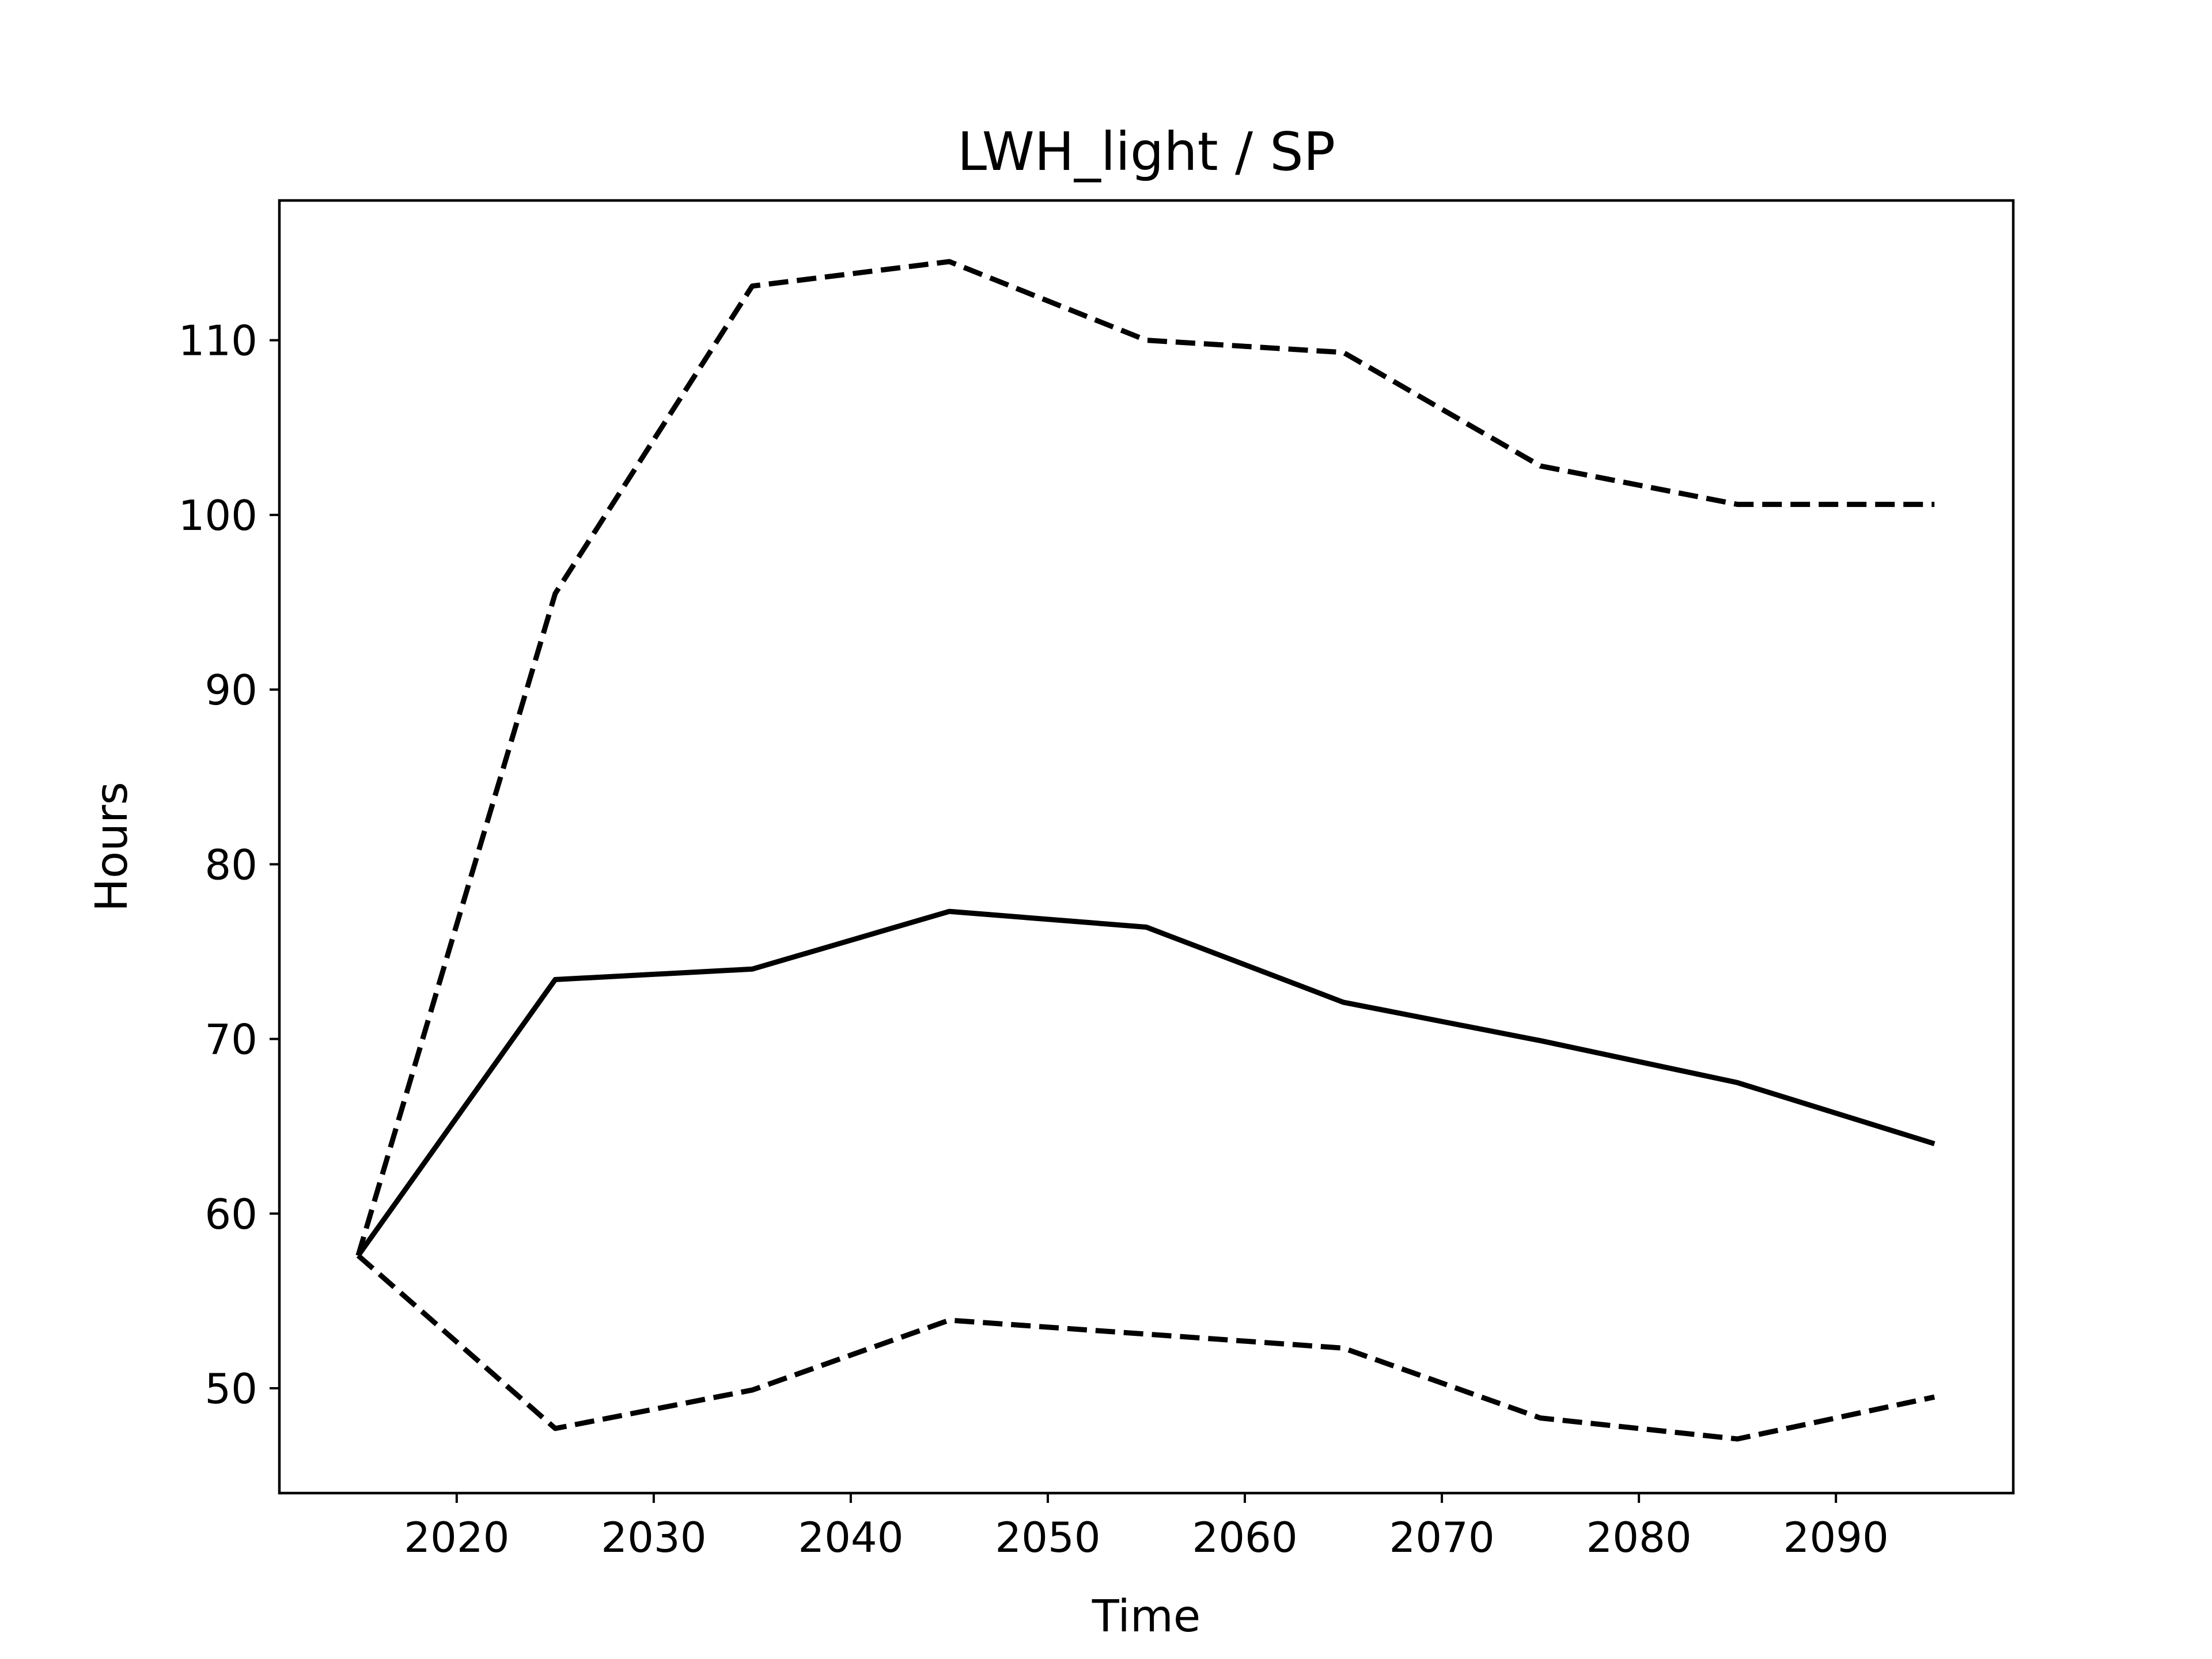 The width and height of the screenshot is (2212, 1659). What do you see at coordinates (1638, 1537) in the screenshot?
I see `x-tick-label: 2080` at bounding box center [1638, 1537].